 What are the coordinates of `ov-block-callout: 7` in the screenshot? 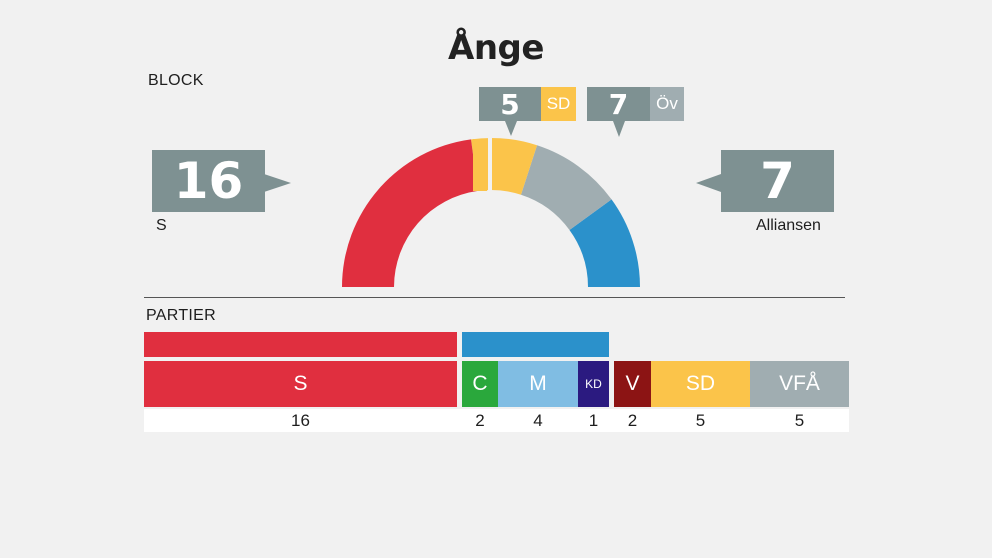 It's located at (618, 104).